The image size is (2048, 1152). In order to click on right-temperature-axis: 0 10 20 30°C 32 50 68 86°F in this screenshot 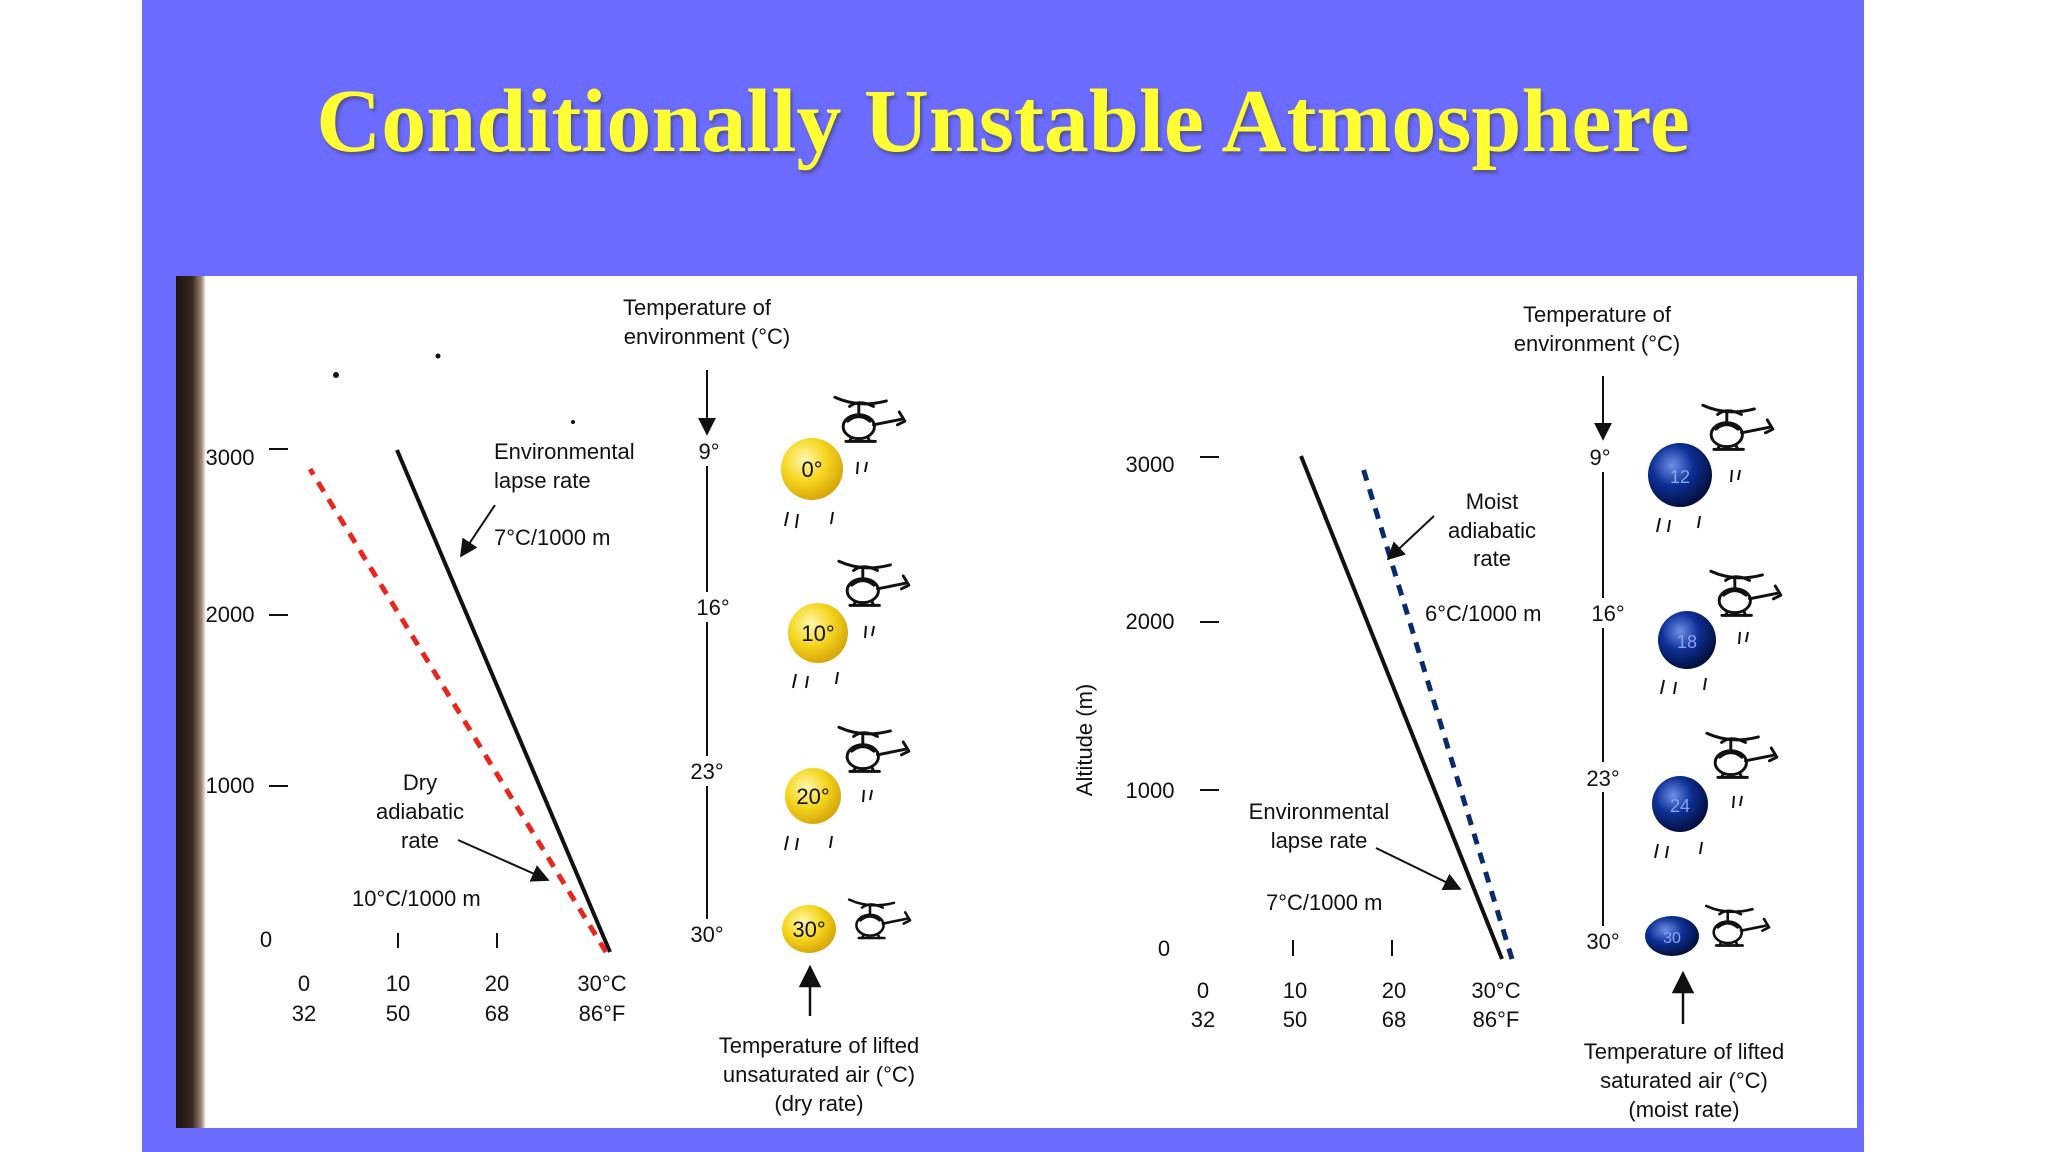, I will do `click(1356, 986)`.